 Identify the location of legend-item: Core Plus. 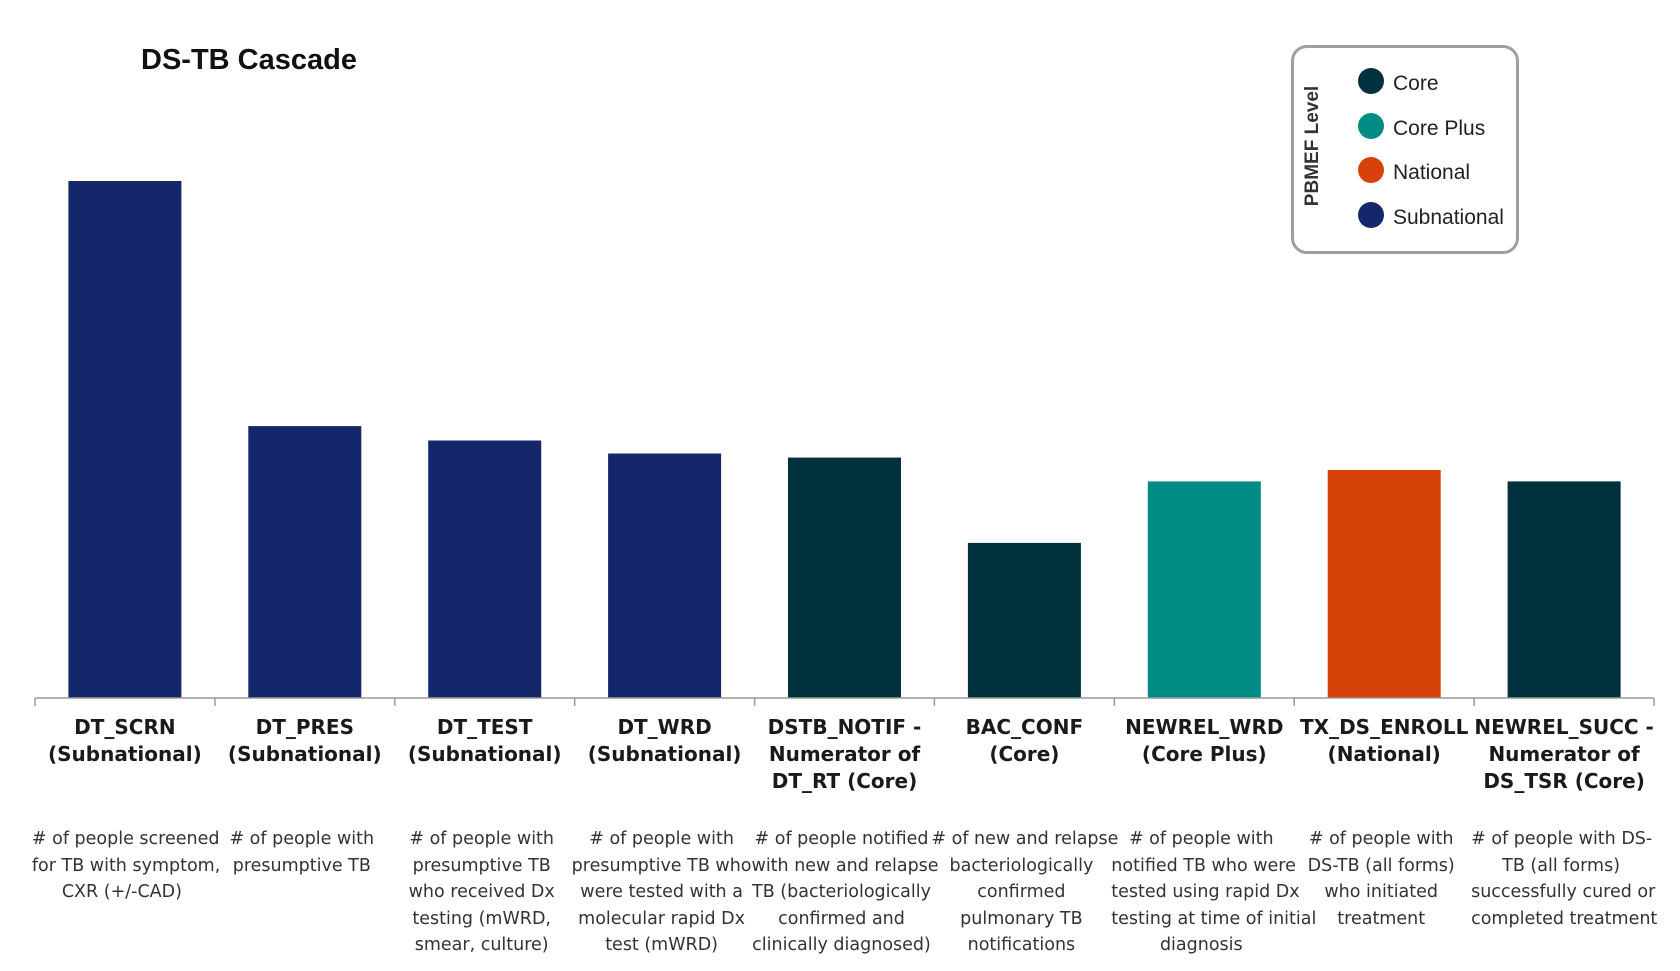
(1431, 129).